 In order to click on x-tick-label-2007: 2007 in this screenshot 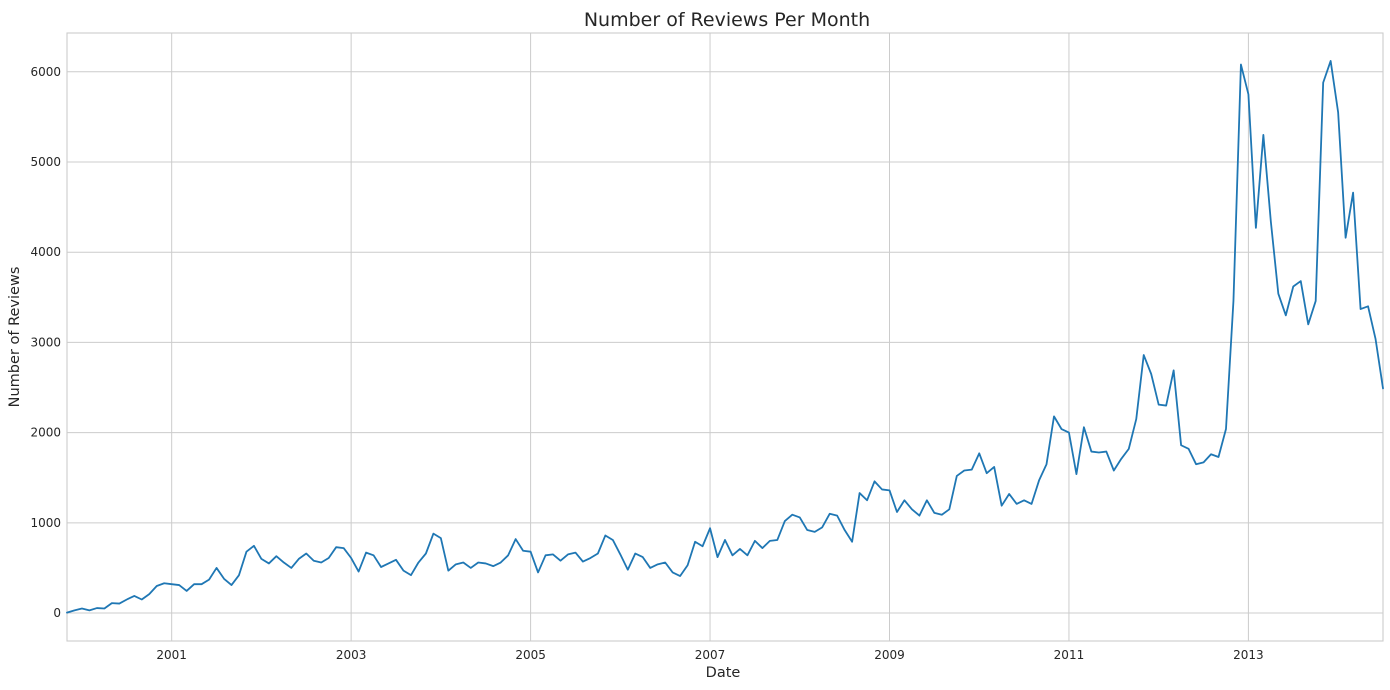, I will do `click(710, 655)`.